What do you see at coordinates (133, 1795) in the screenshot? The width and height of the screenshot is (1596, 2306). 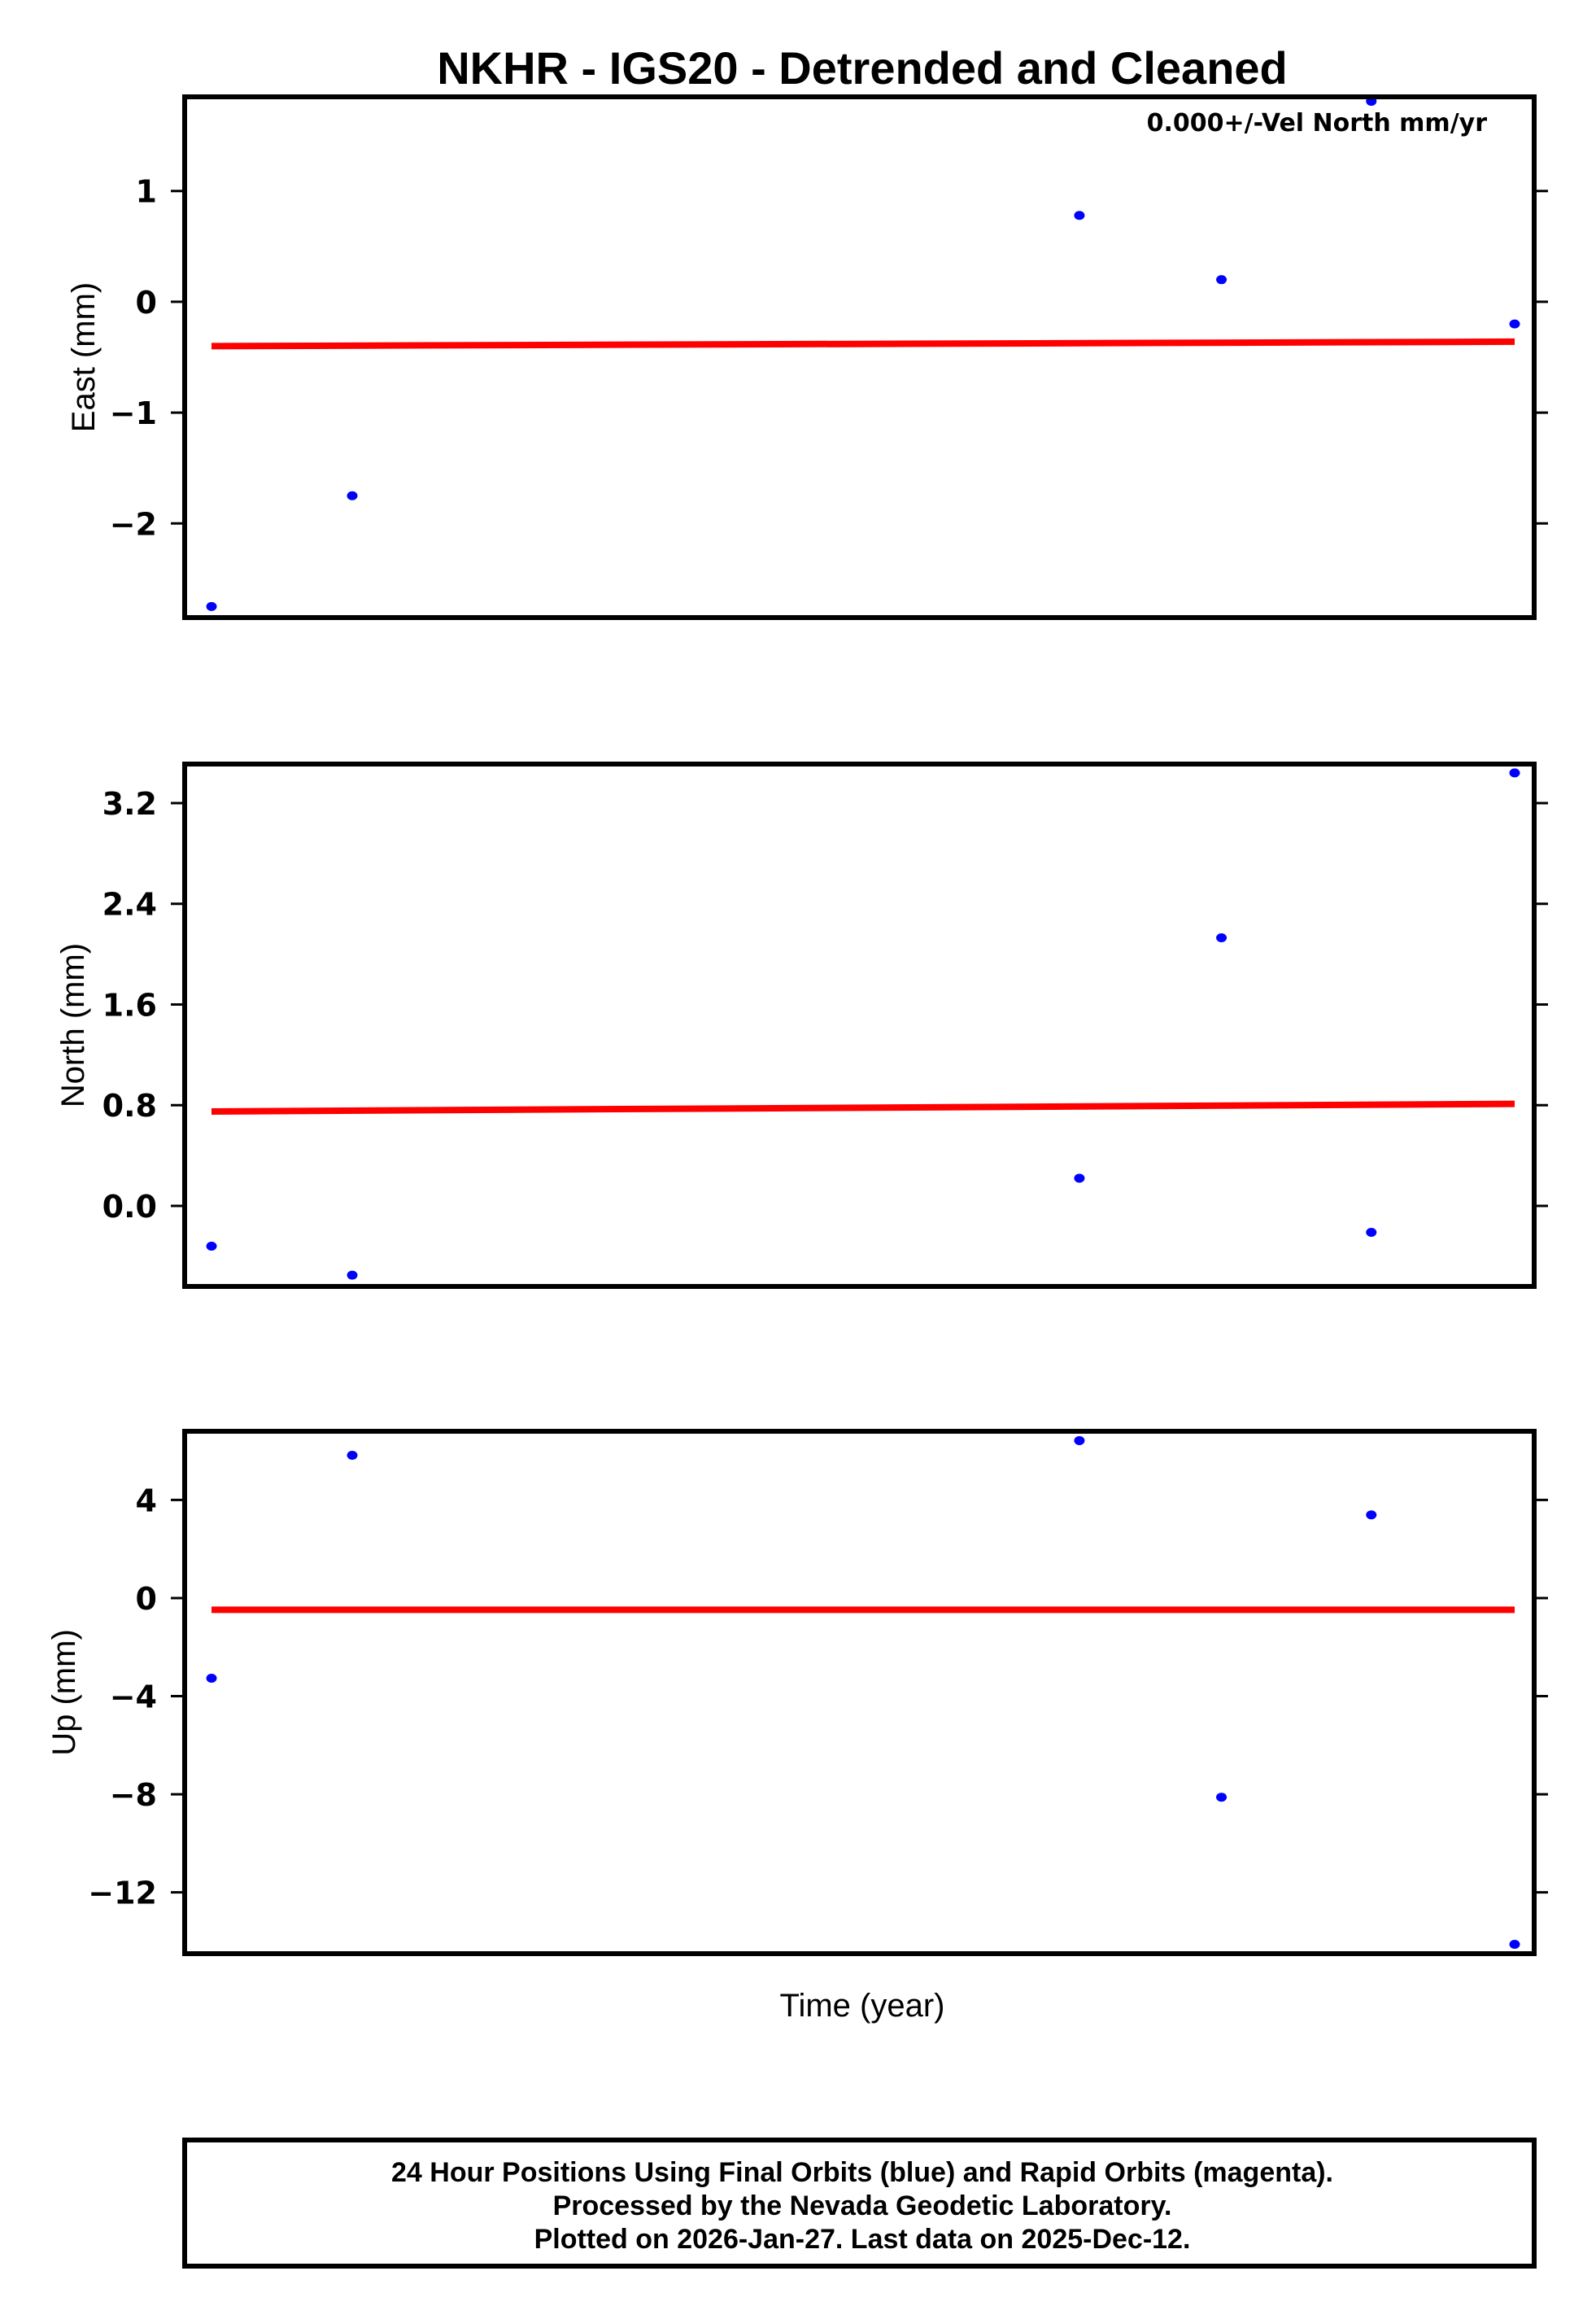 I see `up-y-tick-label: −8` at bounding box center [133, 1795].